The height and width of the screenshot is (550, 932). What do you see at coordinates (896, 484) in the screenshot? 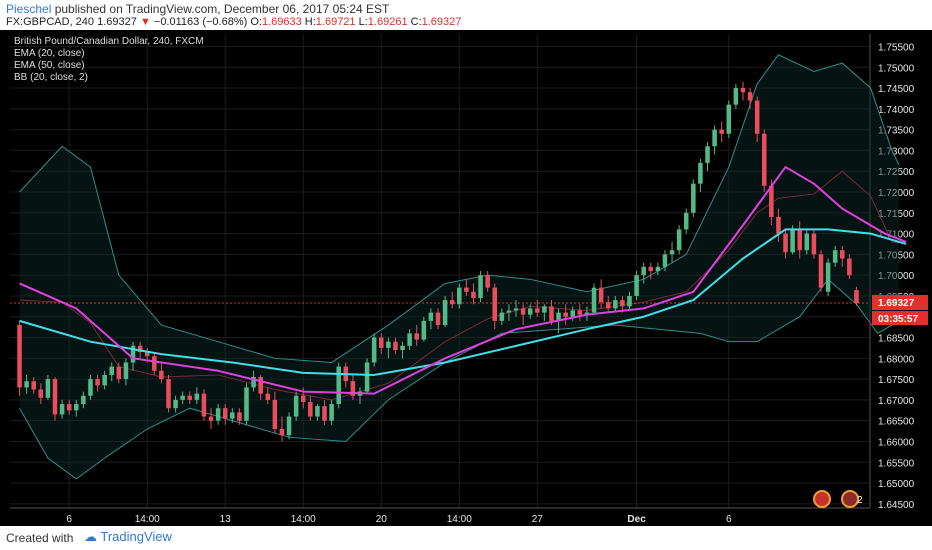
I see `y-tick-label: 1.65000` at bounding box center [896, 484].